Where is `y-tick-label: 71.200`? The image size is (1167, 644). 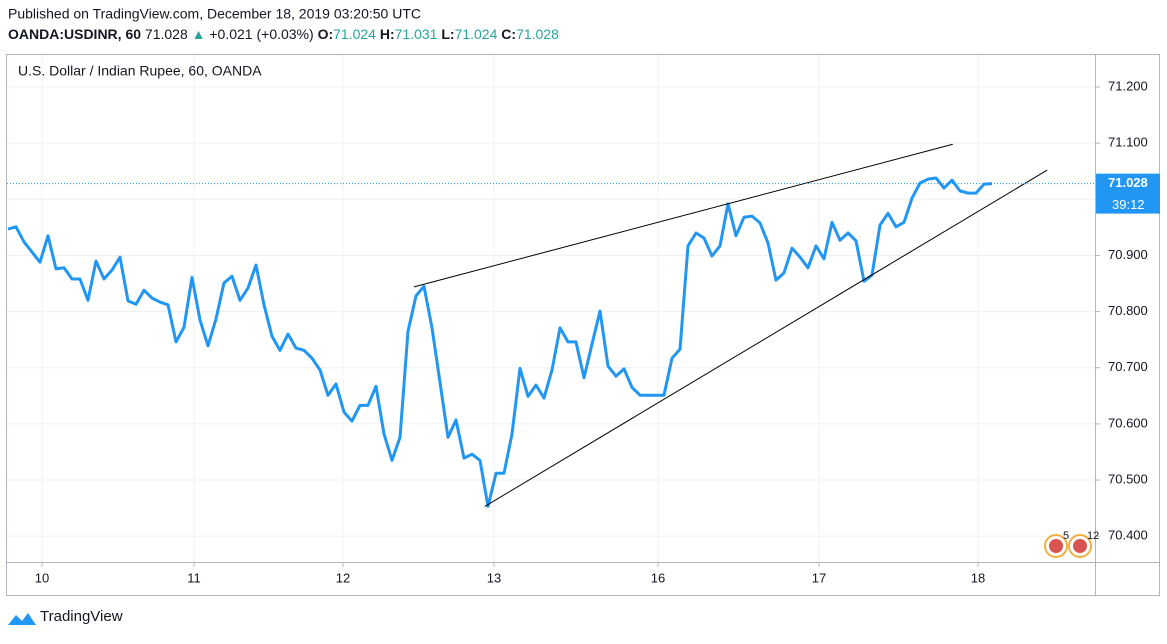 y-tick-label: 71.200 is located at coordinates (1128, 85).